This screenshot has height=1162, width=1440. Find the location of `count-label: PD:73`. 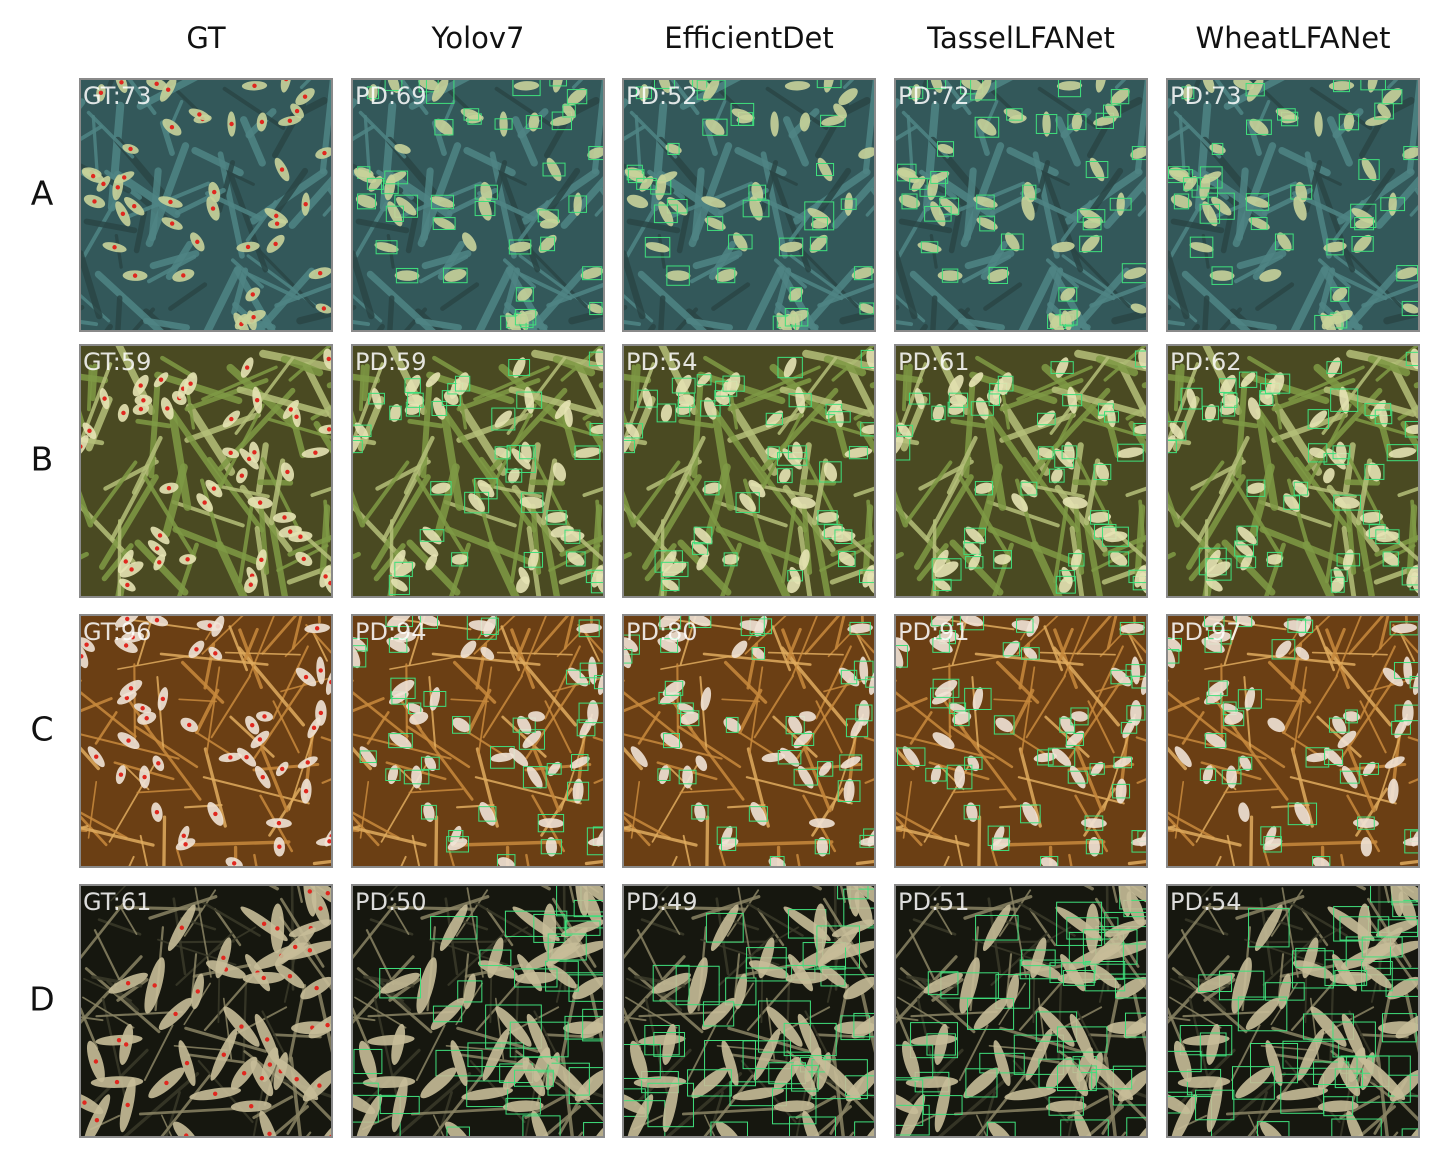

count-label: PD:73 is located at coordinates (1206, 96).